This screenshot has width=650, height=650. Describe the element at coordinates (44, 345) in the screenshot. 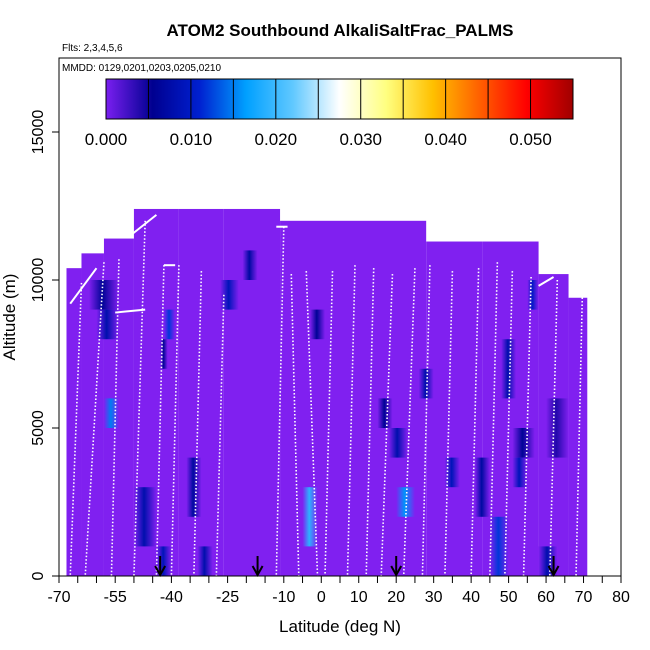

I see `y-axis: 0 5000 10000 15000` at that location.